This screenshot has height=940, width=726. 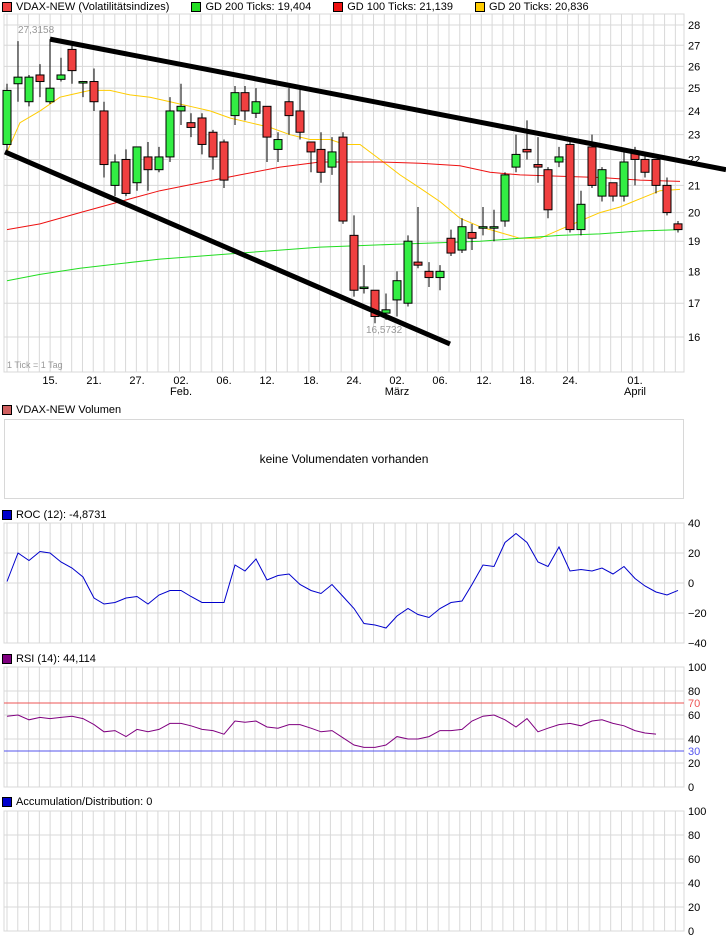 What do you see at coordinates (354, 872) in the screenshot?
I see `ad-chart: 0 20 40 60 80 100` at bounding box center [354, 872].